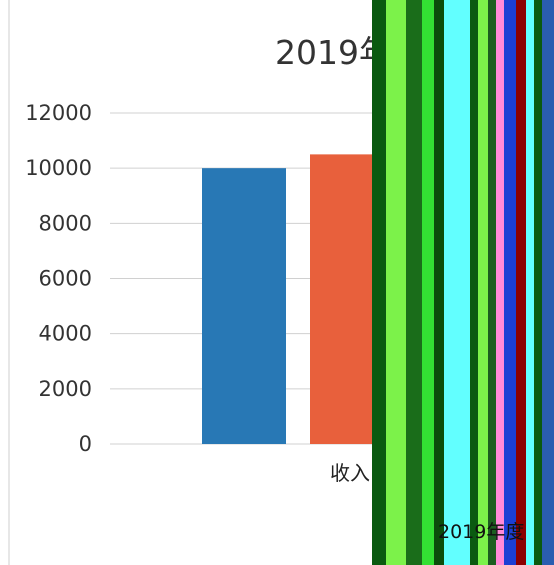  I want to click on y-tick-label: 6000, so click(65, 279).